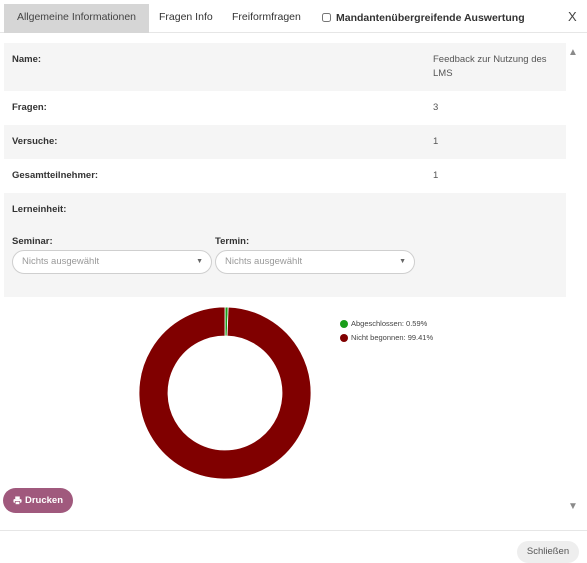 This screenshot has width=587, height=563. What do you see at coordinates (55, 175) in the screenshot?
I see `info-label: Gesamtteilnehmer:` at bounding box center [55, 175].